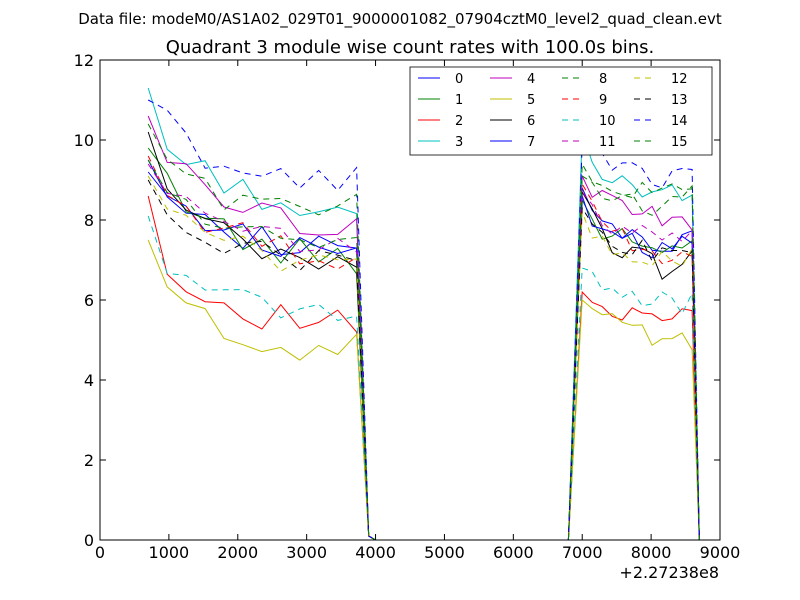  Describe the element at coordinates (679, 121) in the screenshot. I see `legend-label-14: 14` at that location.